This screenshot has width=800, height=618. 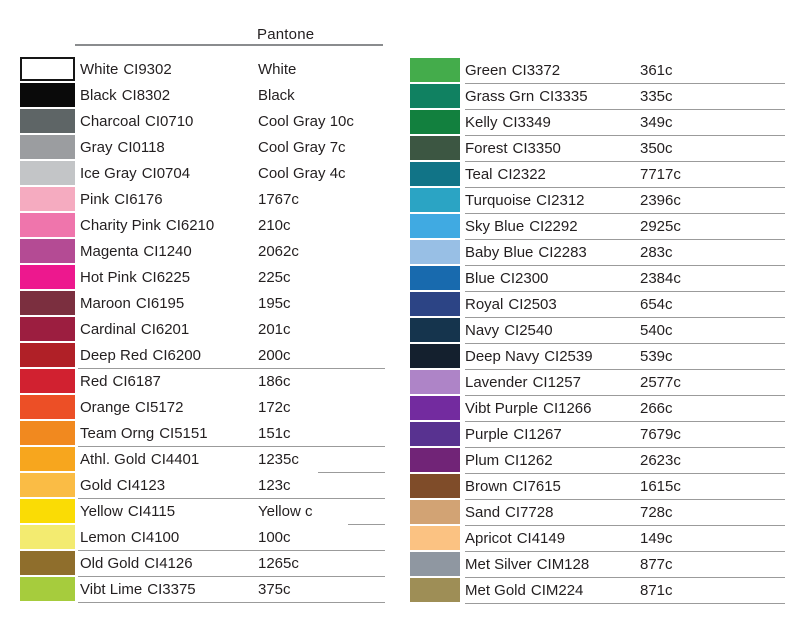 What do you see at coordinates (205, 96) in the screenshot?
I see `color-row: Black CI8302 Black` at bounding box center [205, 96].